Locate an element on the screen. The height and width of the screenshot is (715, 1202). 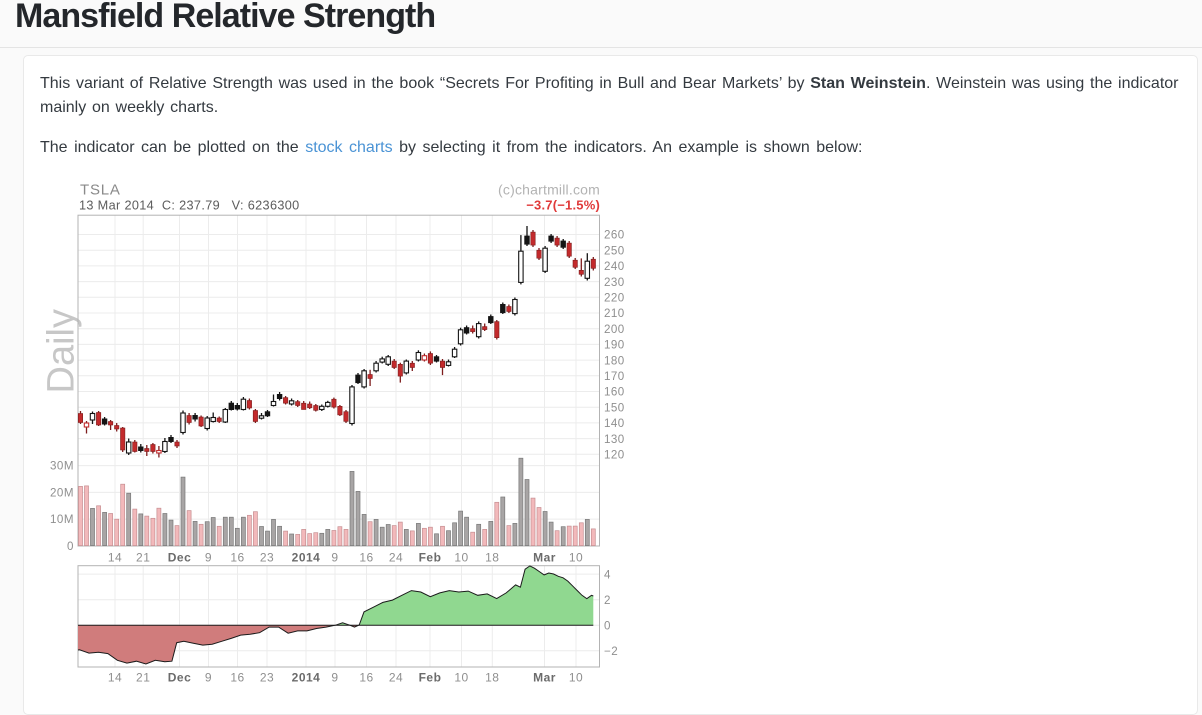
svg-text: (c)chartmill.com is located at coordinates (549, 189).